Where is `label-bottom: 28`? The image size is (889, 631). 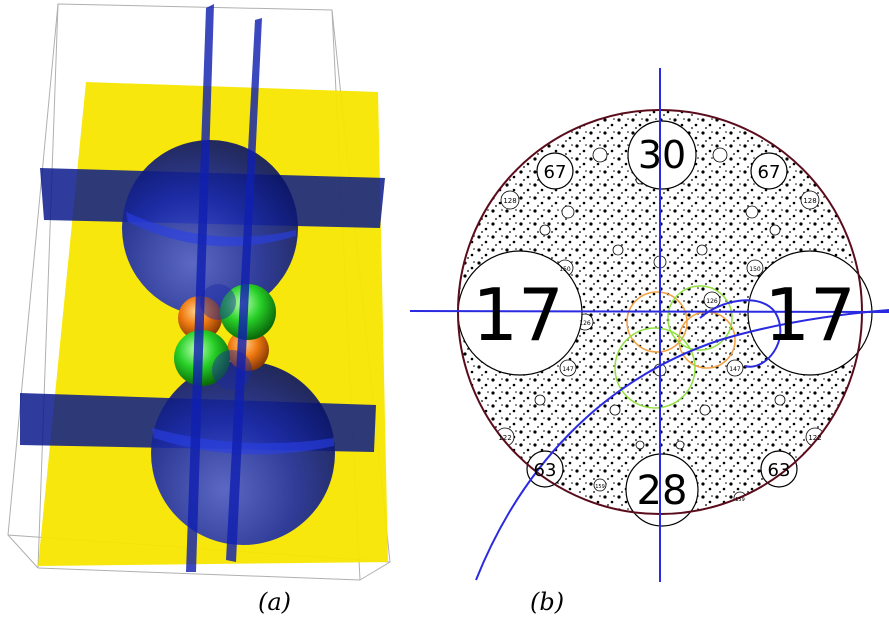
label-bottom: 28 is located at coordinates (662, 491).